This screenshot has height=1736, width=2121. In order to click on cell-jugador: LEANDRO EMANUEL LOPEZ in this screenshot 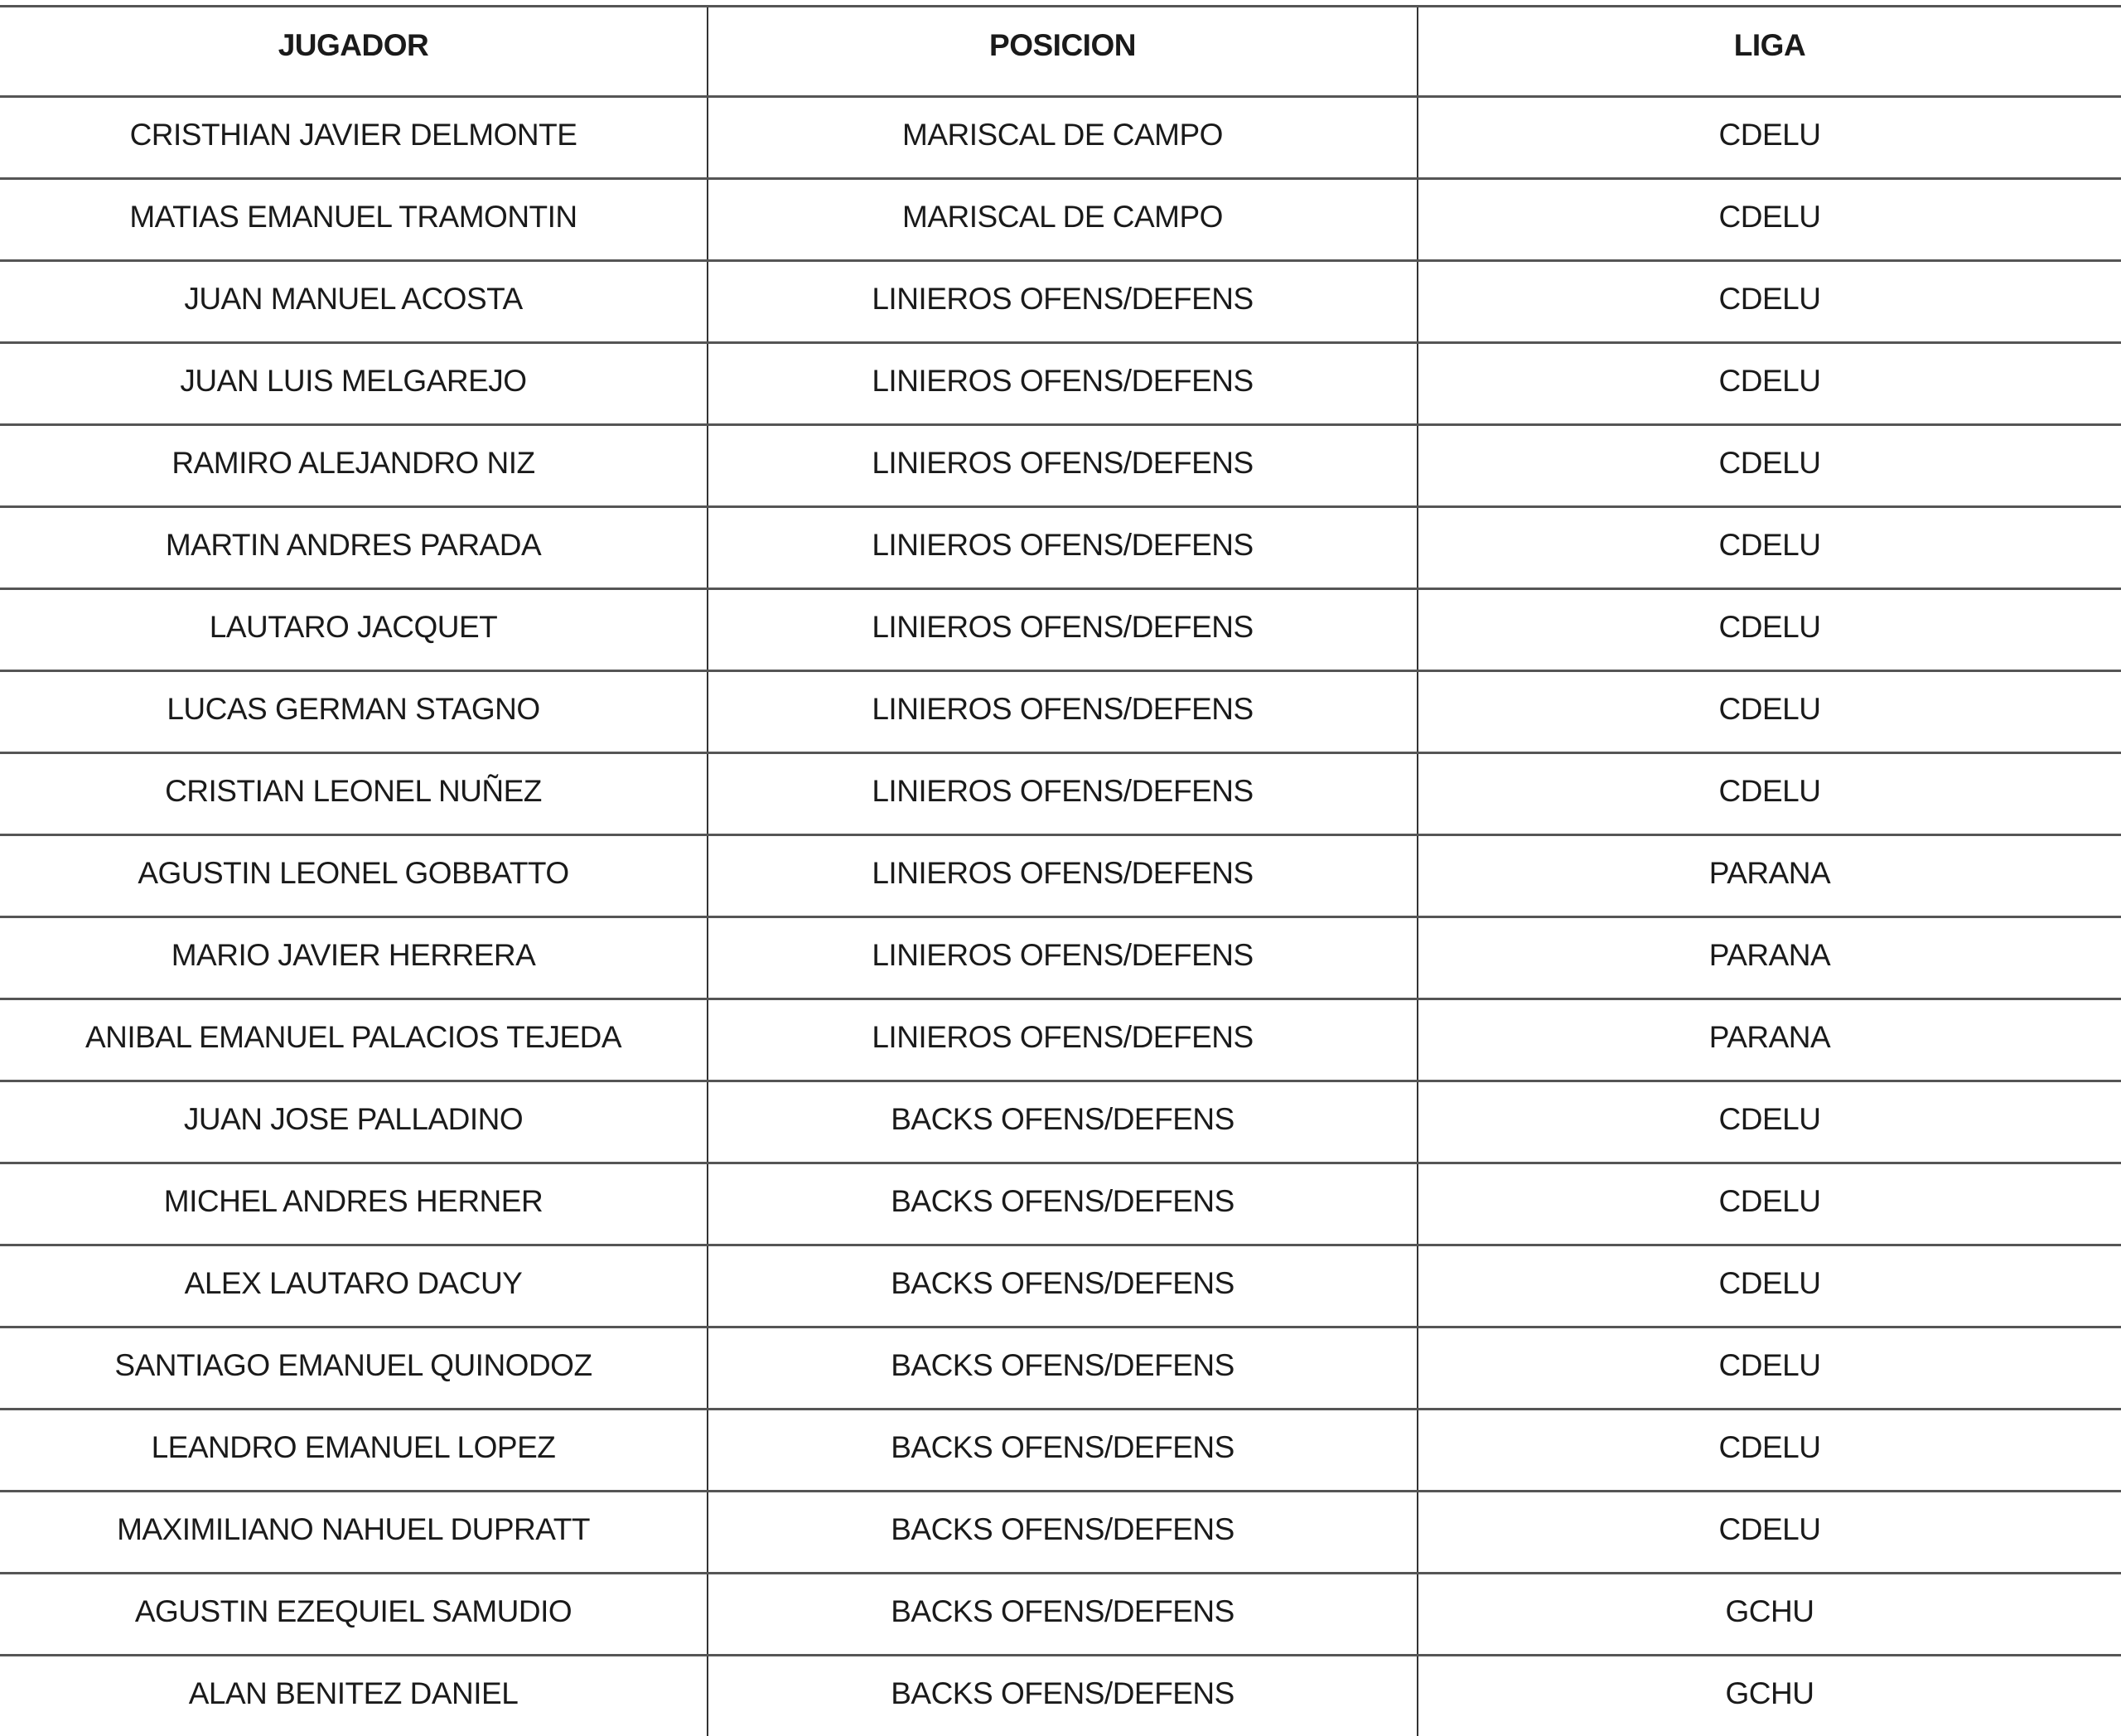, I will do `click(354, 1451)`.